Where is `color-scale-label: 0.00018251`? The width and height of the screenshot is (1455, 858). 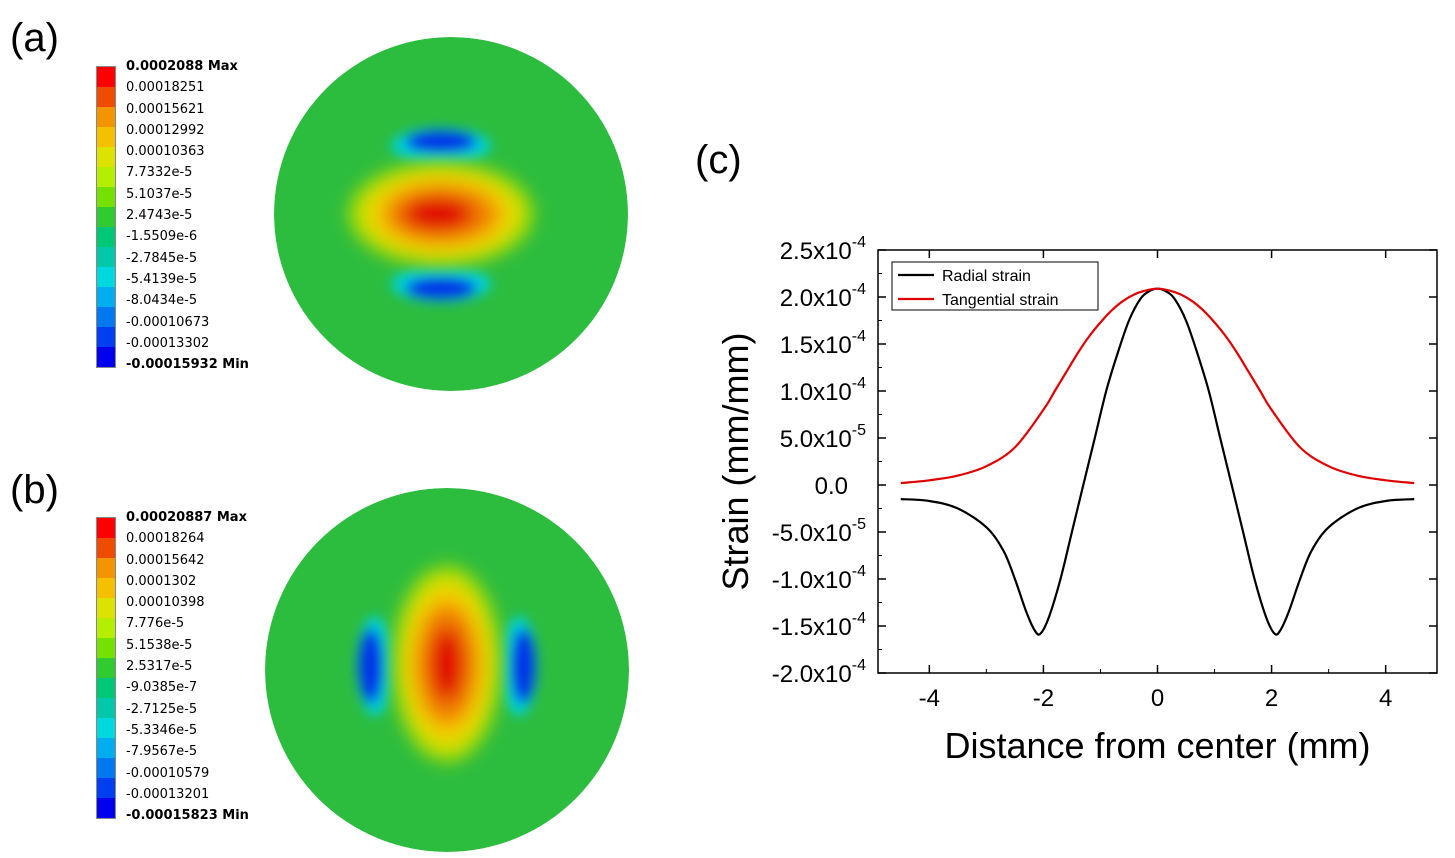
color-scale-label: 0.00018251 is located at coordinates (165, 88).